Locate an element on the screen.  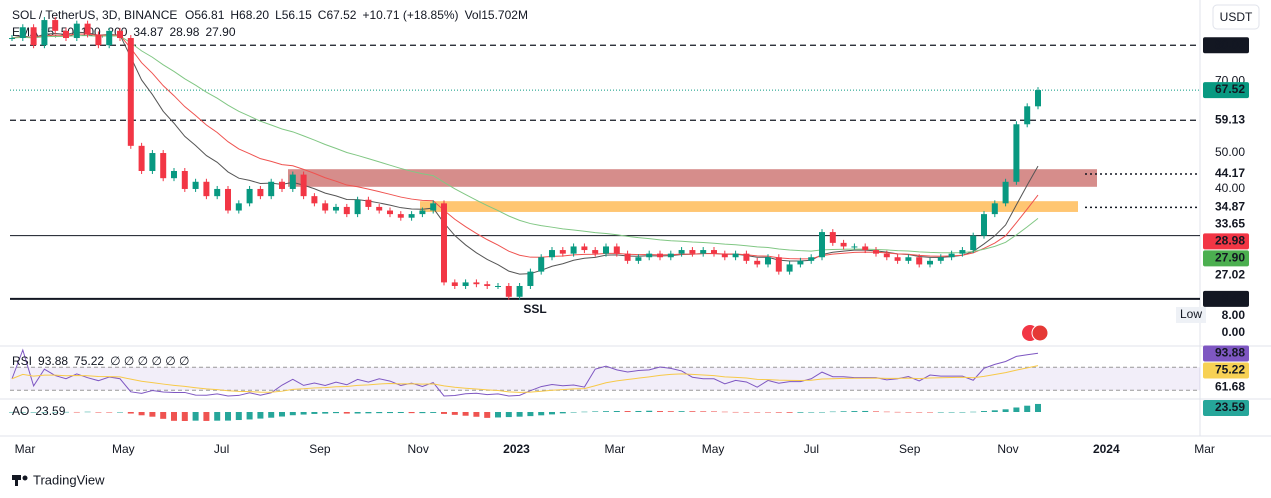
price-label: 93.88 is located at coordinates (1230, 353).